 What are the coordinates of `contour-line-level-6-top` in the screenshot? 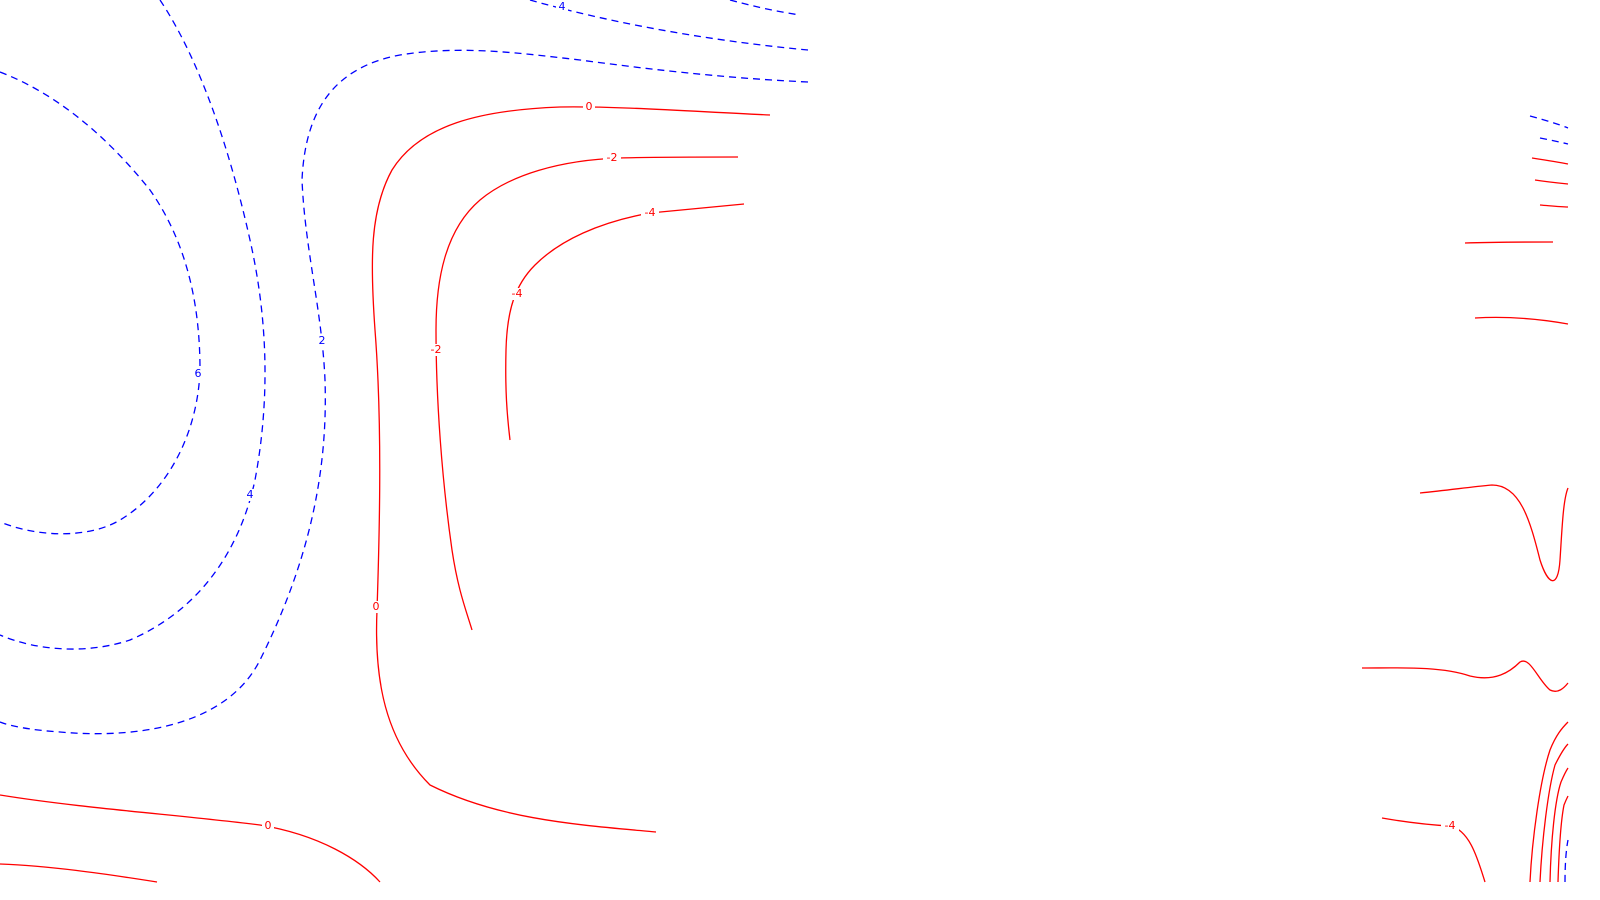 It's located at (765, 8).